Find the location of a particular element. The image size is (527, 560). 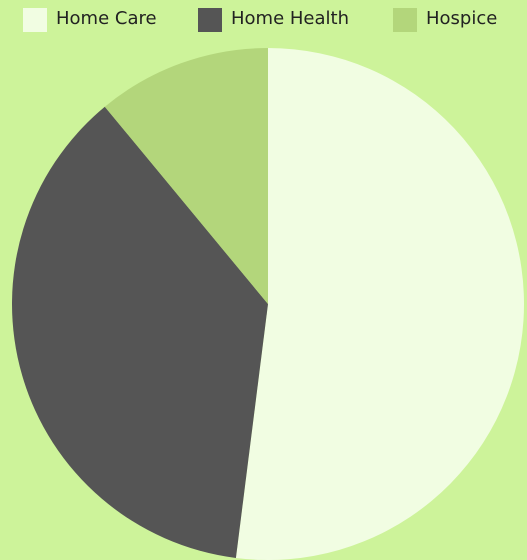

legend-label: Home Care is located at coordinates (106, 18).